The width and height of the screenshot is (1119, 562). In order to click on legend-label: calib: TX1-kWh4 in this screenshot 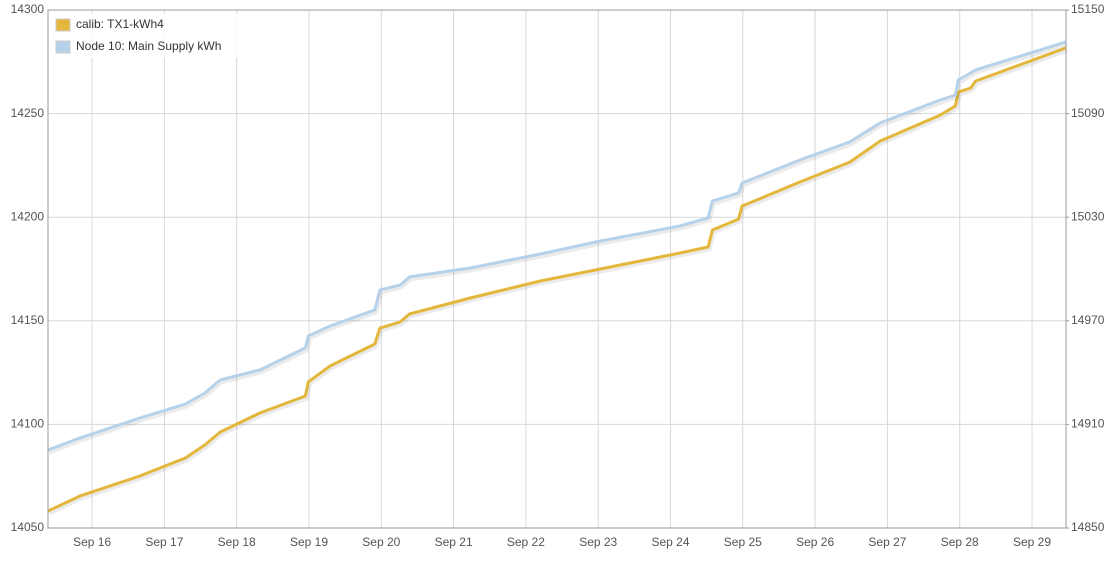, I will do `click(120, 24)`.